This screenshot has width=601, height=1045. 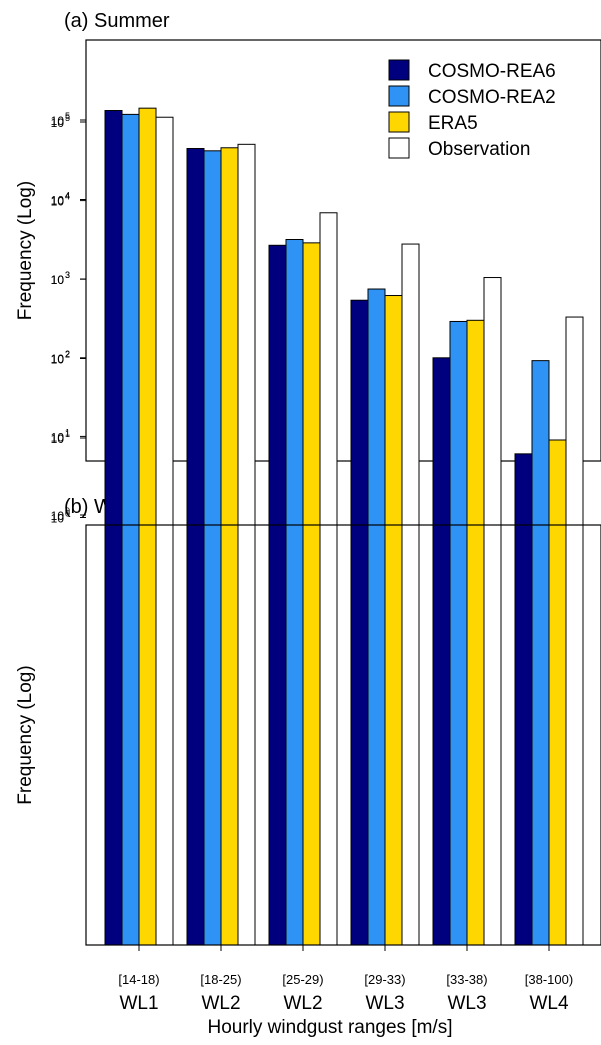 What do you see at coordinates (549, 1003) in the screenshot?
I see `x-tick-level-label: WL4` at bounding box center [549, 1003].